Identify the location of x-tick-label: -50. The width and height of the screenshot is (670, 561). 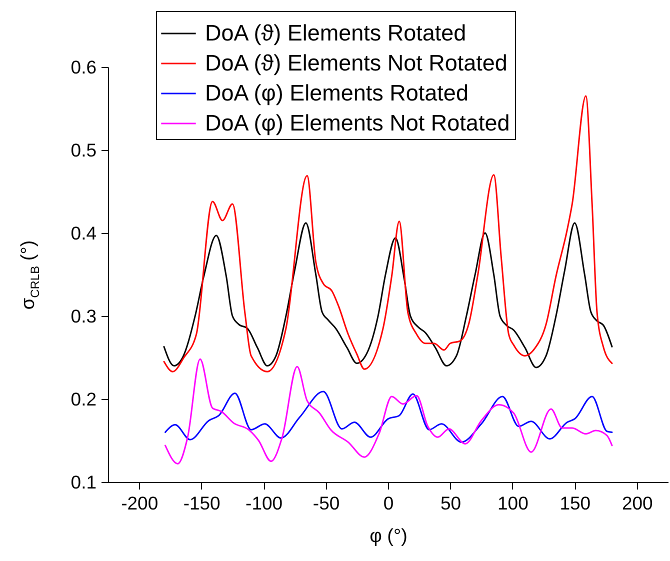
(326, 503).